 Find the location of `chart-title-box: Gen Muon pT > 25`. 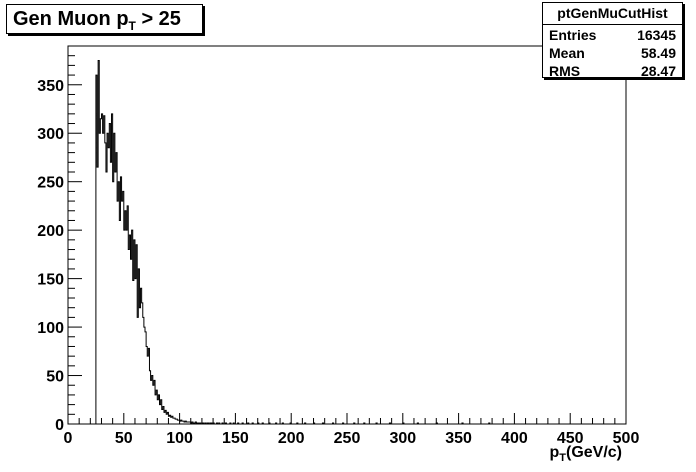

chart-title-box: Gen Muon pT > 25 is located at coordinates (104, 19).